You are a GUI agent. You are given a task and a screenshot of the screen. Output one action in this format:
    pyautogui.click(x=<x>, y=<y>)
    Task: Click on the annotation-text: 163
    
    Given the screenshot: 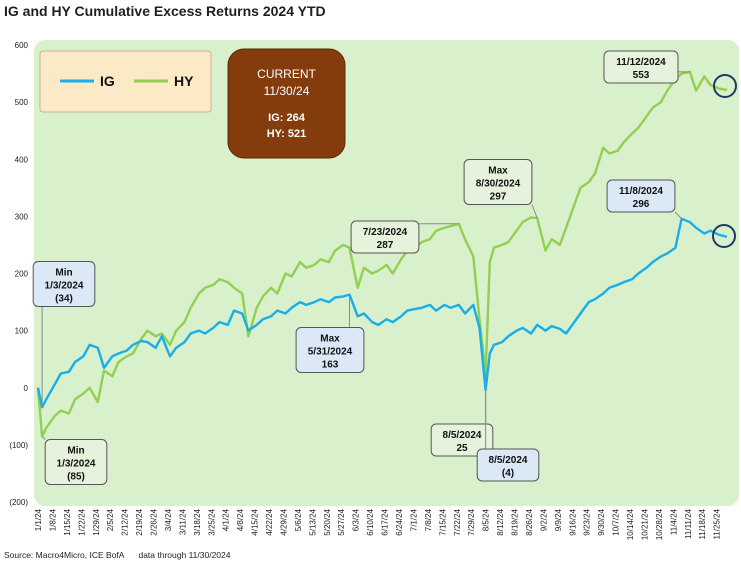 What is the action you would take?
    pyautogui.click(x=330, y=365)
    